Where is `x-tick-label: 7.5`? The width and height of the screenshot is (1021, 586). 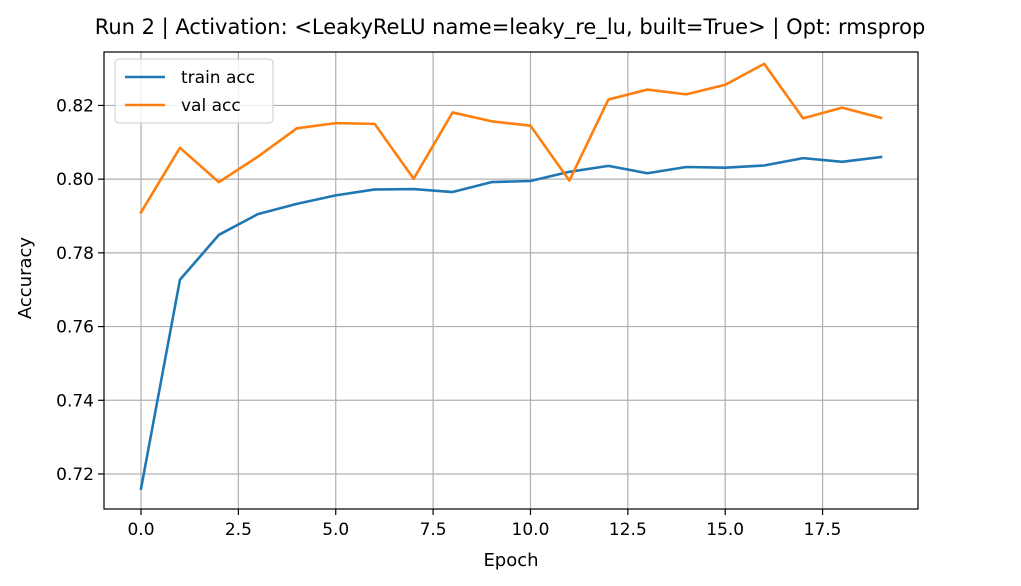 x-tick-label: 7.5 is located at coordinates (433, 530).